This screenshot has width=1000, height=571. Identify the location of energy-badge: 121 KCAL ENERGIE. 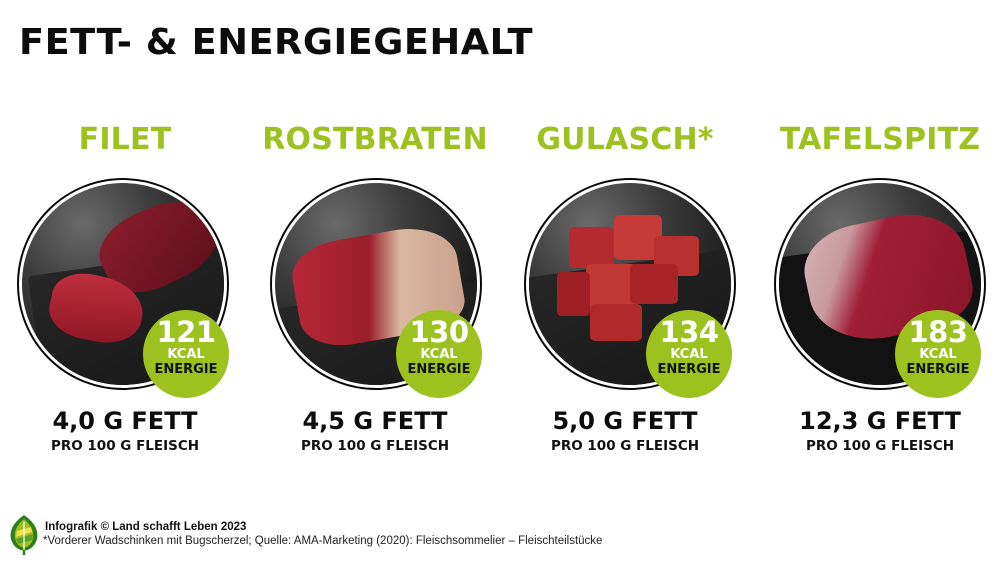
(186, 354).